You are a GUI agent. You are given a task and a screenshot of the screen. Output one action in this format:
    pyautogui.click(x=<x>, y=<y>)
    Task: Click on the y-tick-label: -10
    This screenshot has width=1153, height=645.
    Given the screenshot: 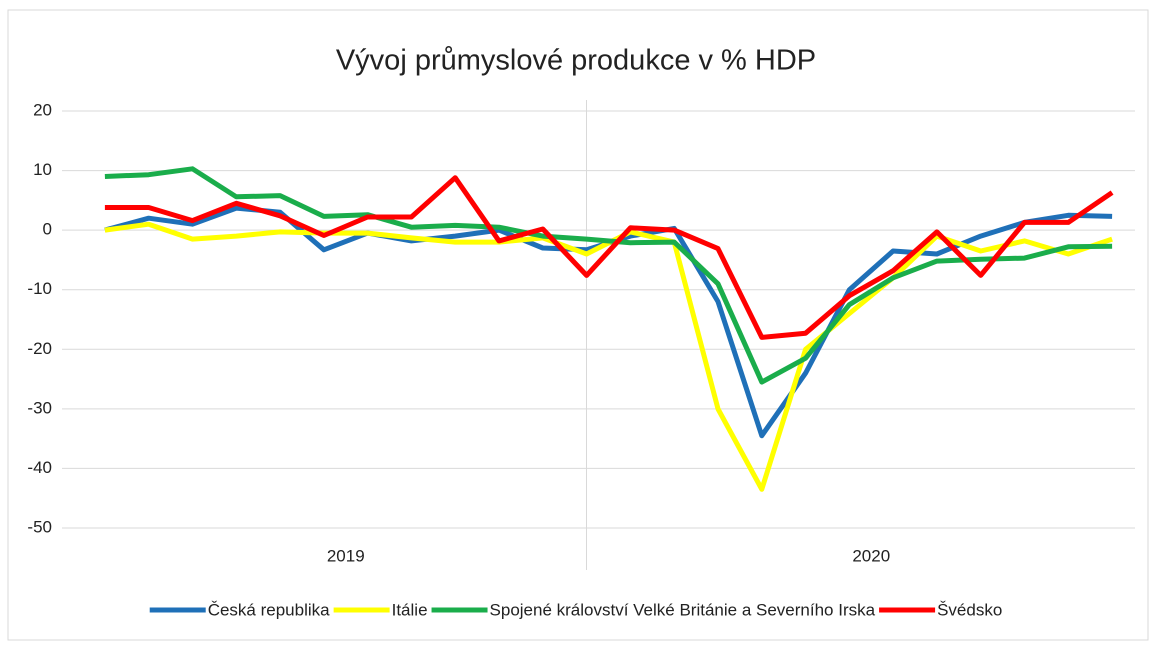 What is the action you would take?
    pyautogui.click(x=39, y=288)
    